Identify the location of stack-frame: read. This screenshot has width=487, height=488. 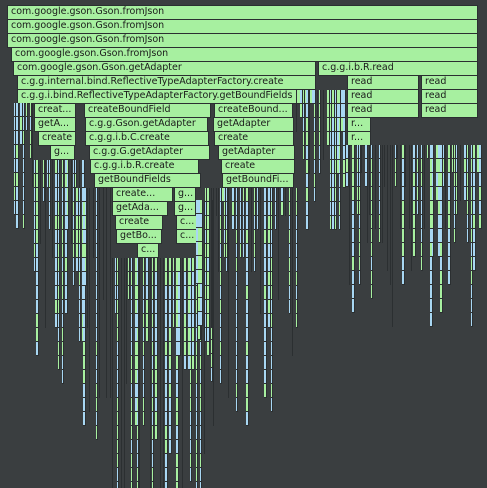
(383, 96).